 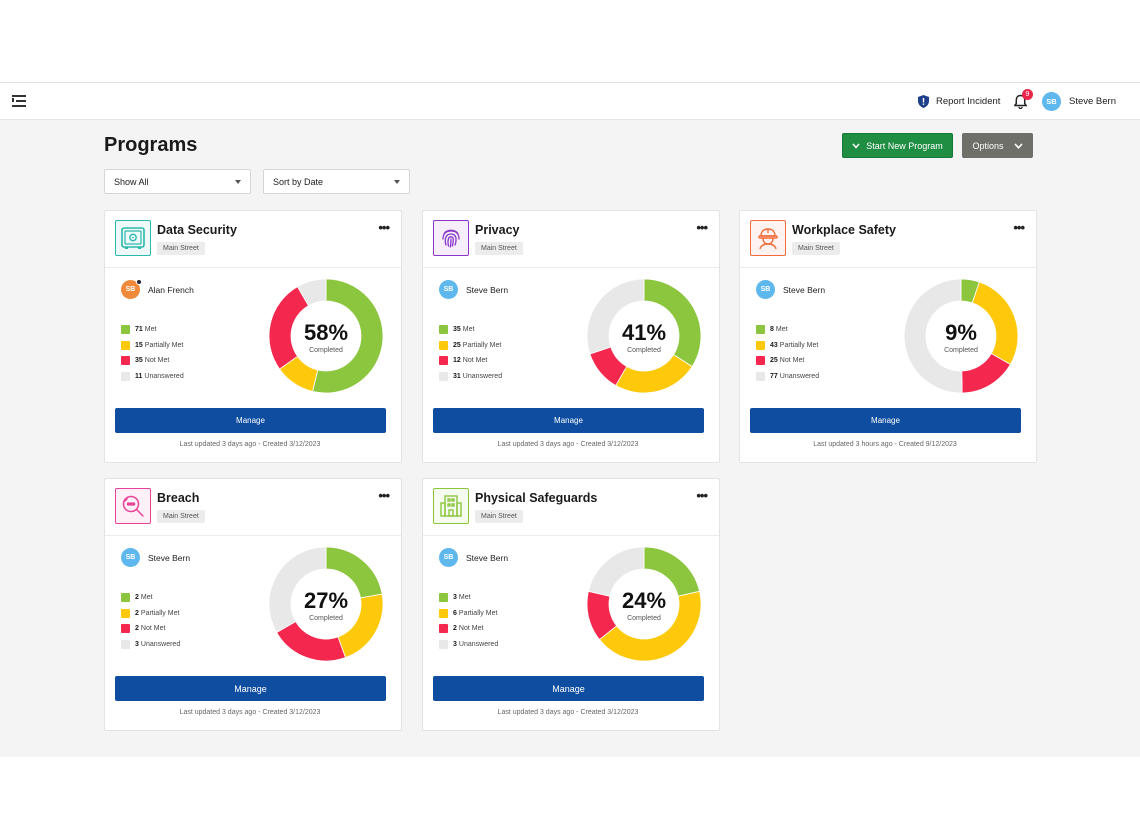 I want to click on sort-select: Sort by Date, so click(x=336, y=181).